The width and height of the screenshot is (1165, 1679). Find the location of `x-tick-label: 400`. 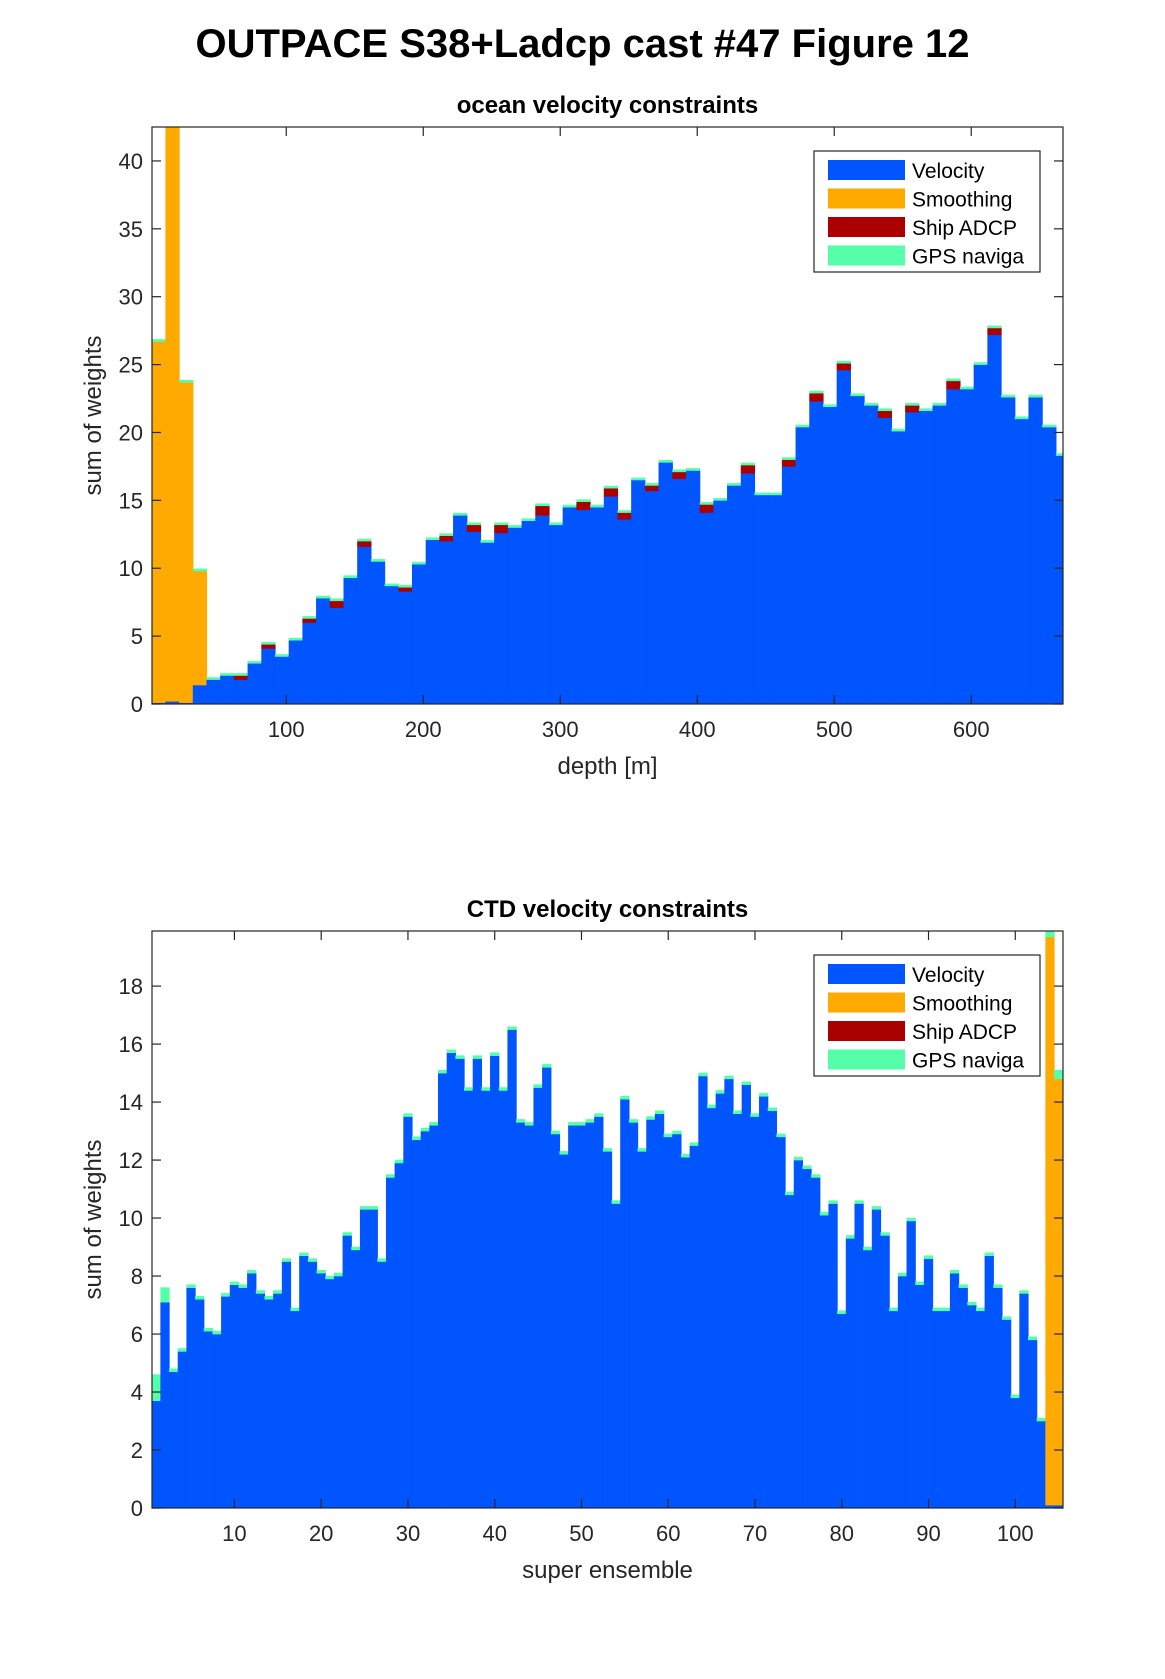

x-tick-label: 400 is located at coordinates (697, 729).